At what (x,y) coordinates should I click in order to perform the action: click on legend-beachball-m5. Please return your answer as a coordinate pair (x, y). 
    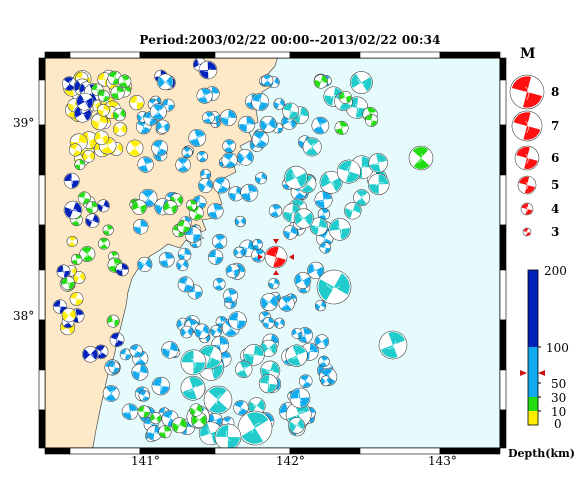
    Looking at the image, I should click on (527, 185).